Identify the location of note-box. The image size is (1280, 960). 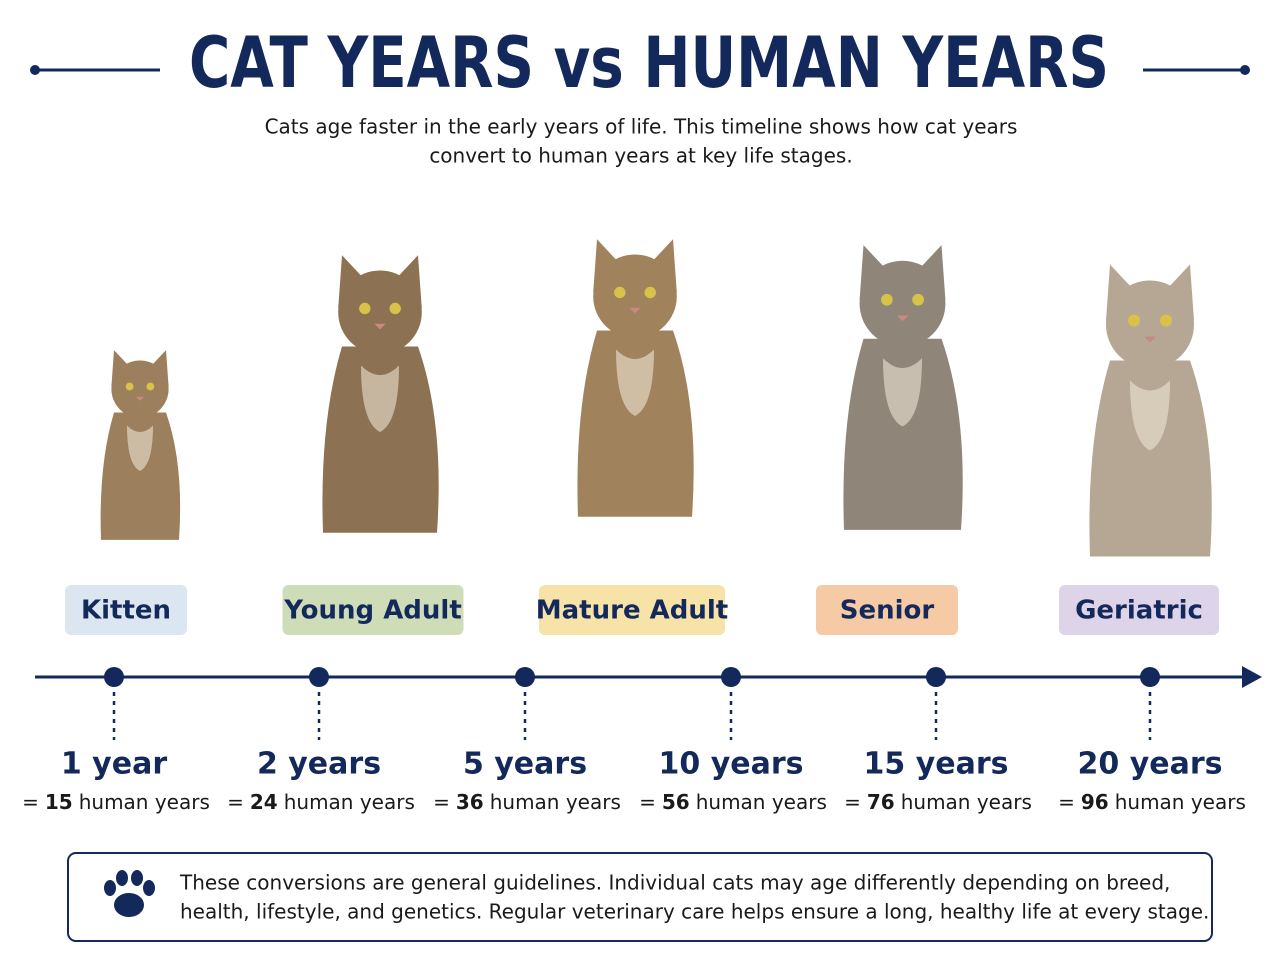
(640, 897).